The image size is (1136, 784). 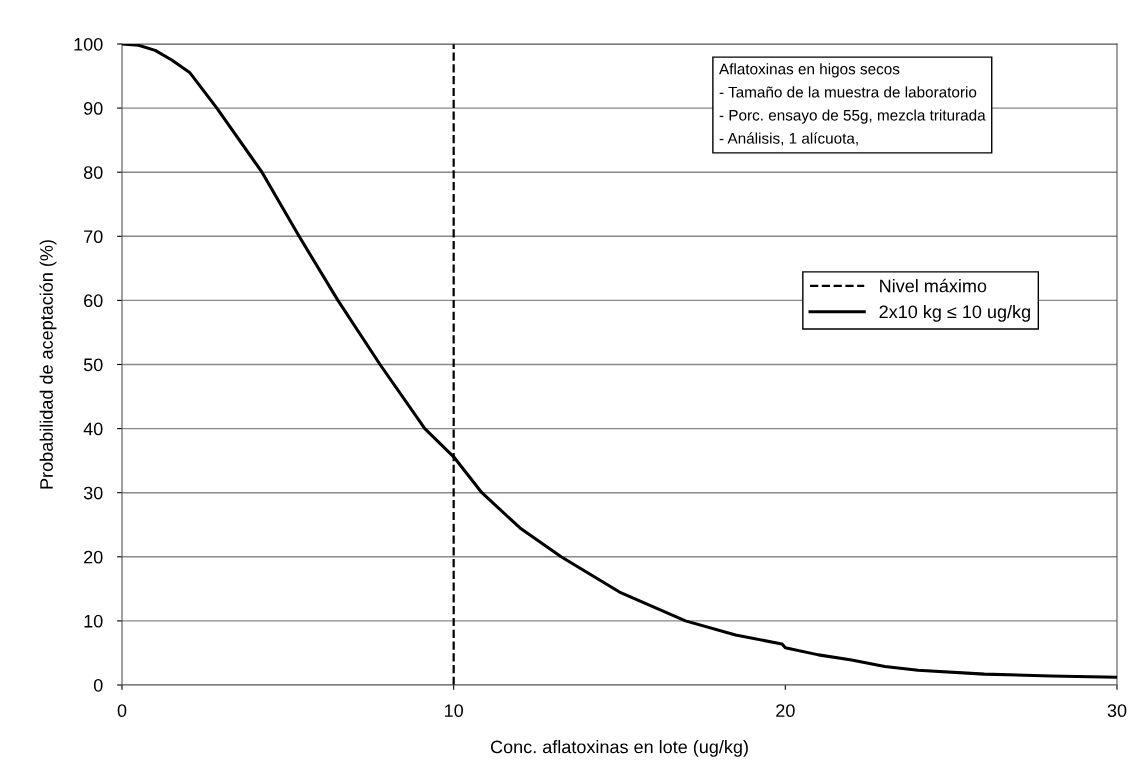 What do you see at coordinates (93, 172) in the screenshot?
I see `y-tick-label: 80` at bounding box center [93, 172].